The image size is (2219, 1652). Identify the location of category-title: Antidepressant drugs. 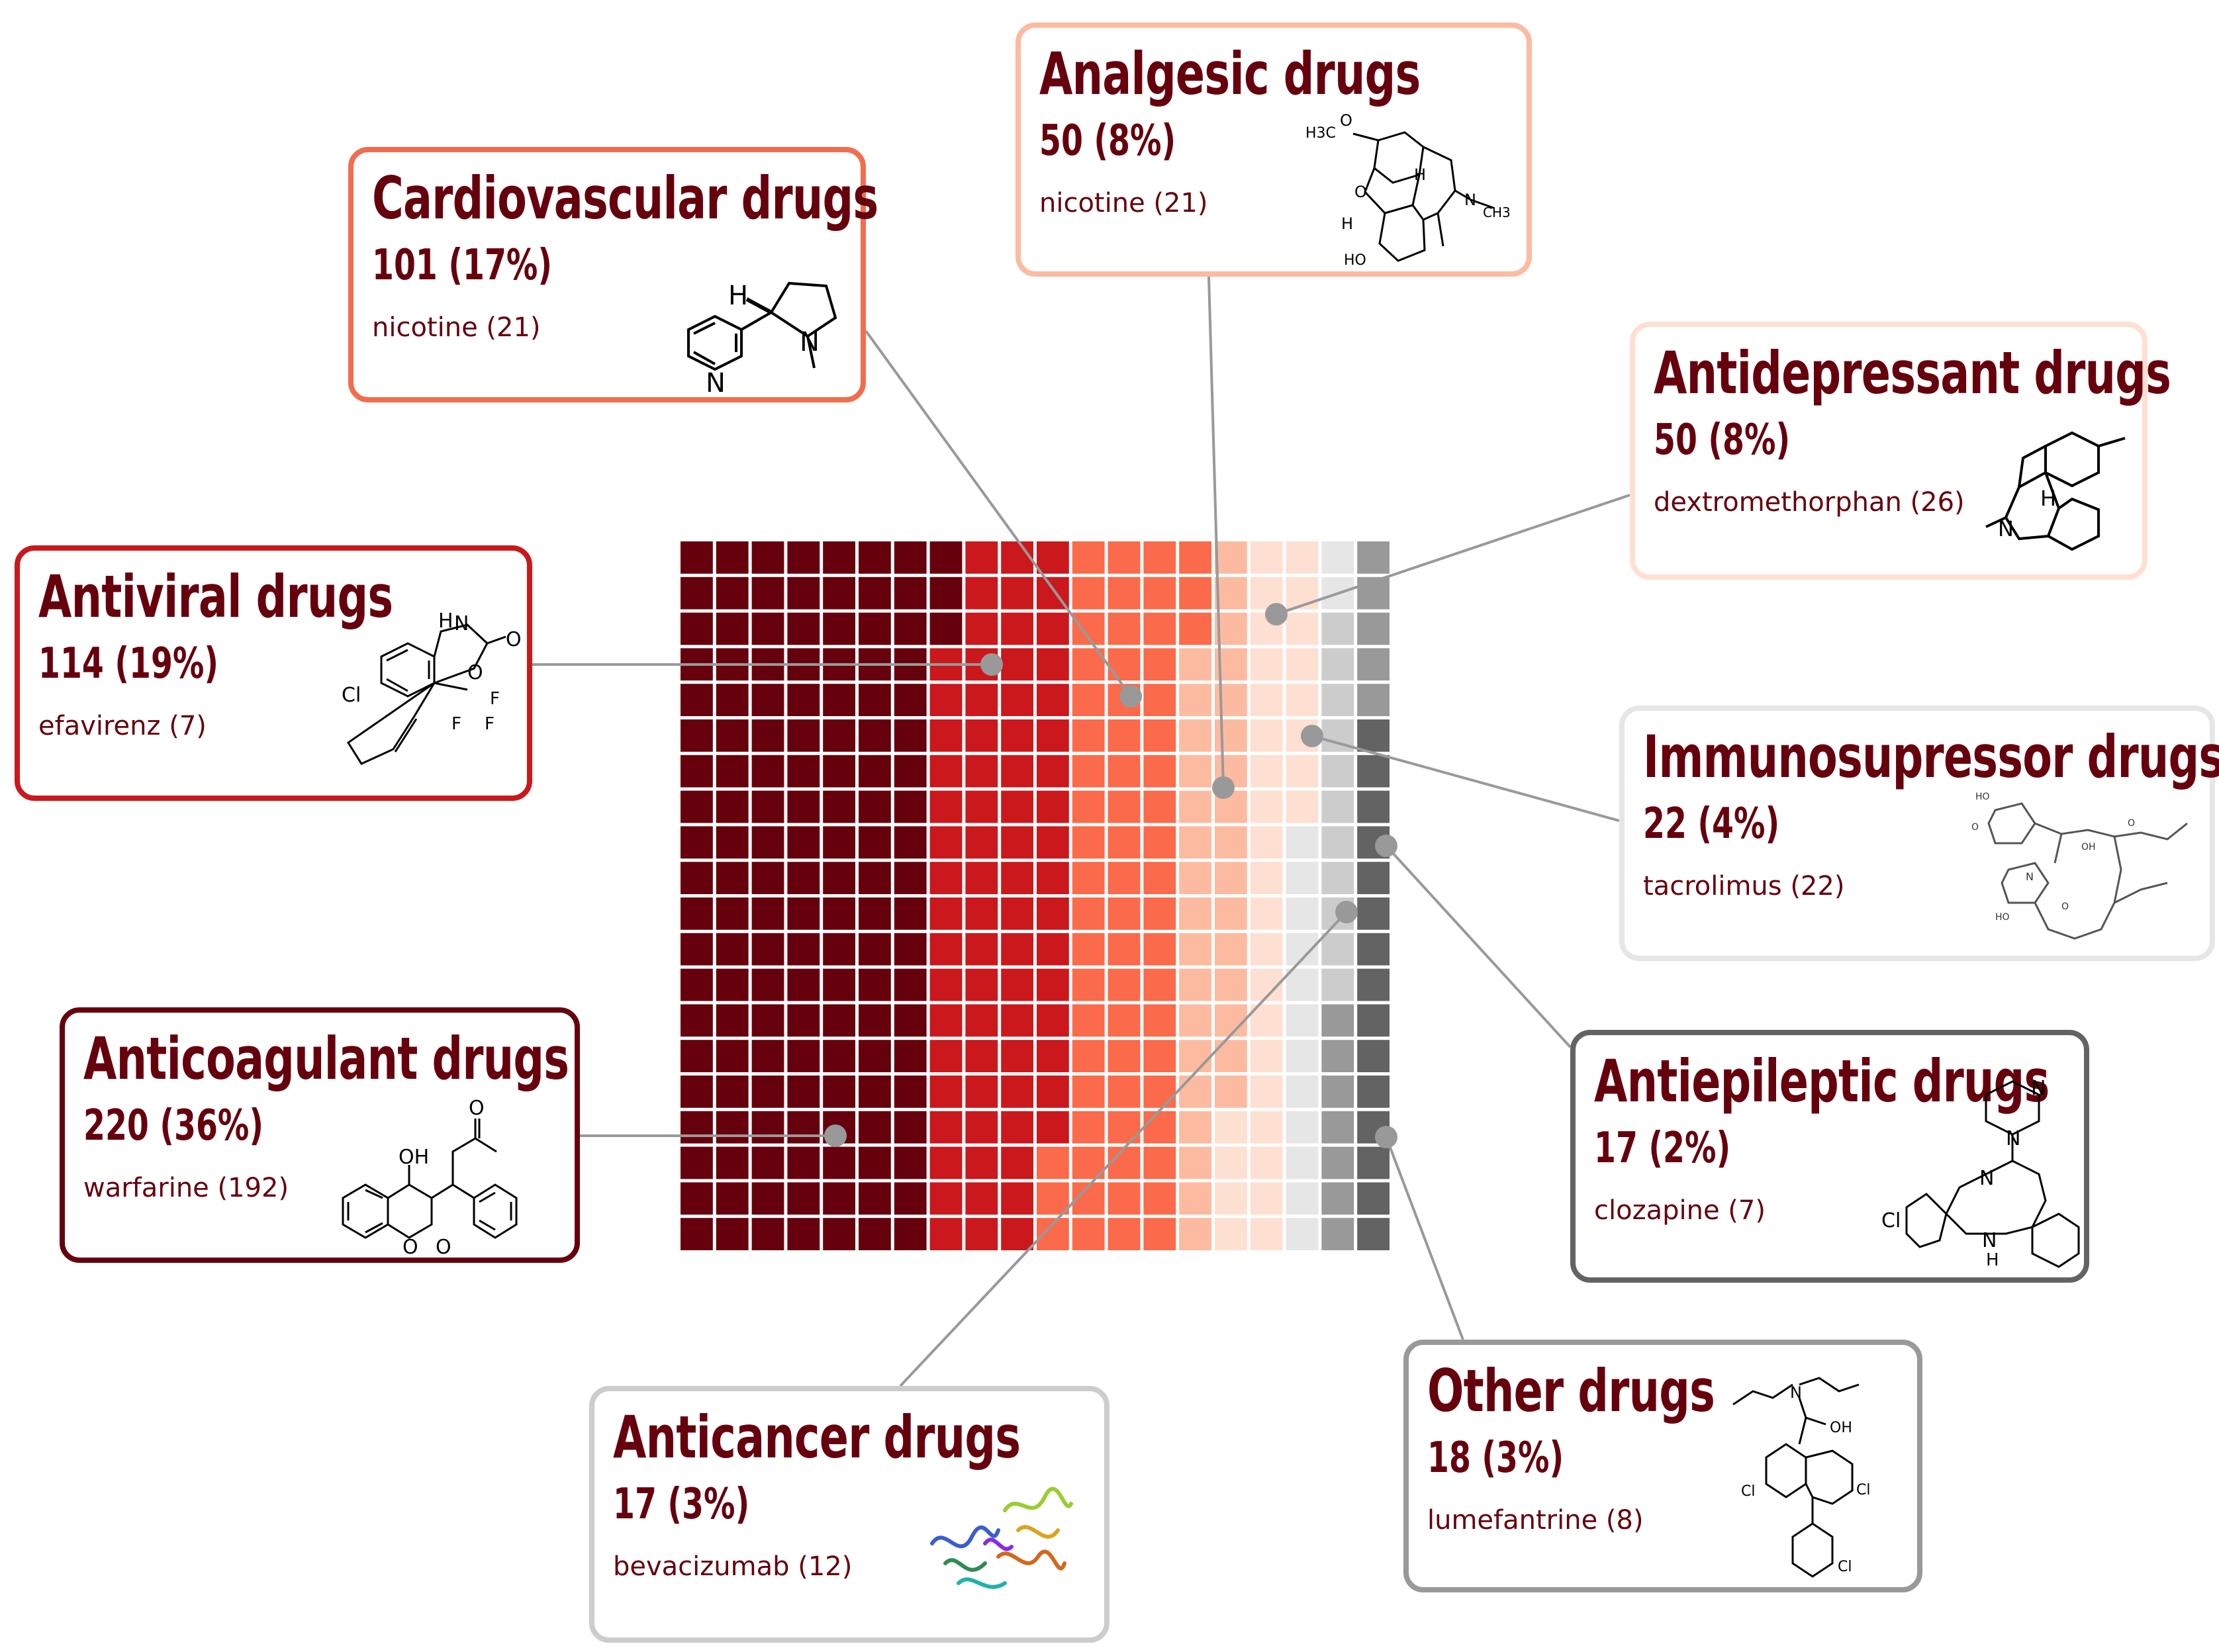
(1912, 373).